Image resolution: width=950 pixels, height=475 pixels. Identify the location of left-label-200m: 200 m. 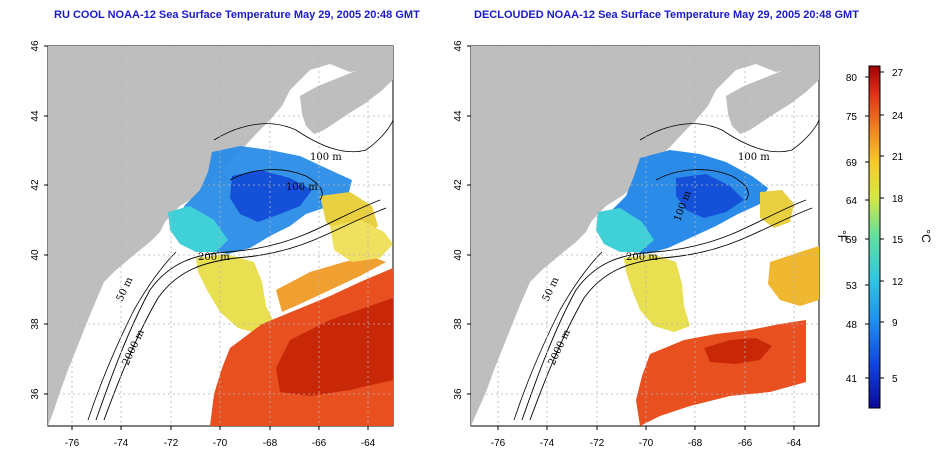
(214, 257).